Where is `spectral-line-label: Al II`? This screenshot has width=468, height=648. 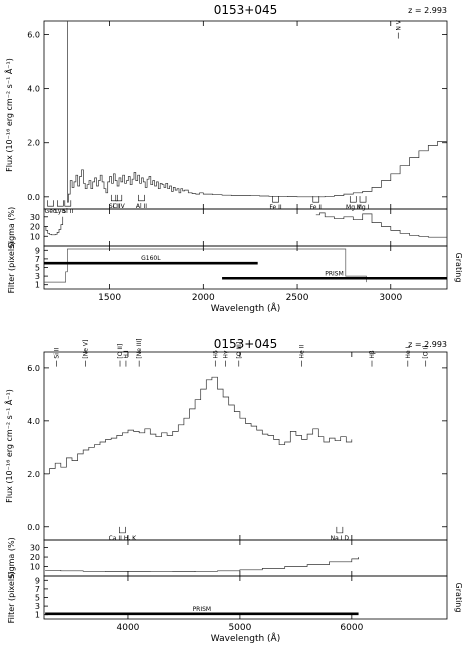 spectral-line-label: Al II is located at coordinates (141, 206).